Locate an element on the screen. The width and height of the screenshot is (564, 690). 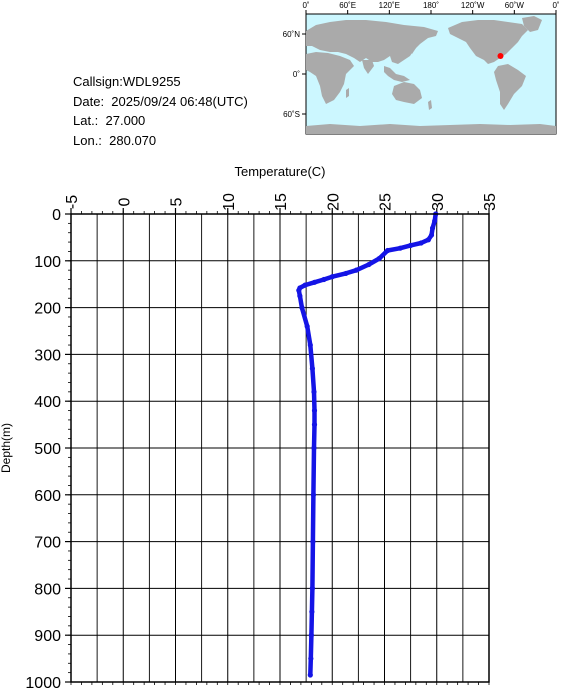
lon-text: Lon.: 280.070 is located at coordinates (115, 140).